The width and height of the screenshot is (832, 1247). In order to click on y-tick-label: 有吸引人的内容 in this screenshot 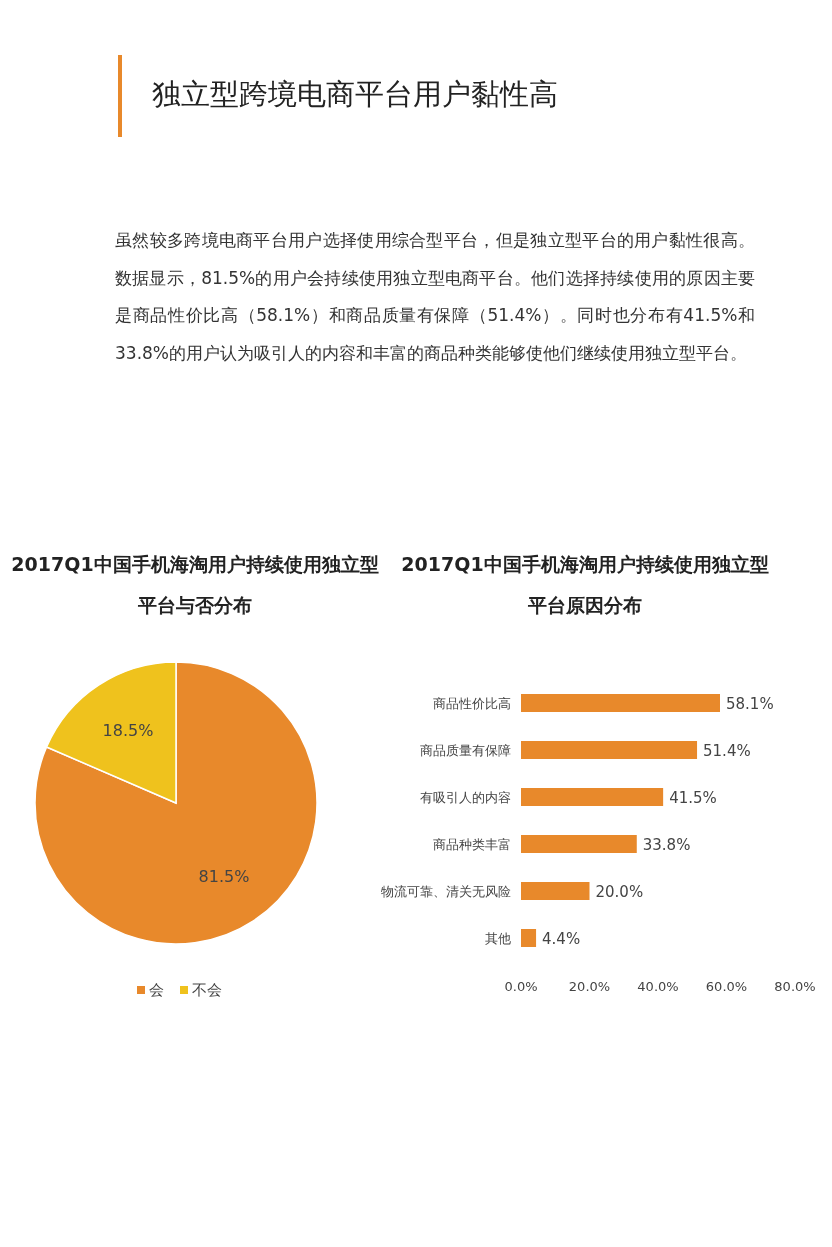, I will do `click(465, 797)`.